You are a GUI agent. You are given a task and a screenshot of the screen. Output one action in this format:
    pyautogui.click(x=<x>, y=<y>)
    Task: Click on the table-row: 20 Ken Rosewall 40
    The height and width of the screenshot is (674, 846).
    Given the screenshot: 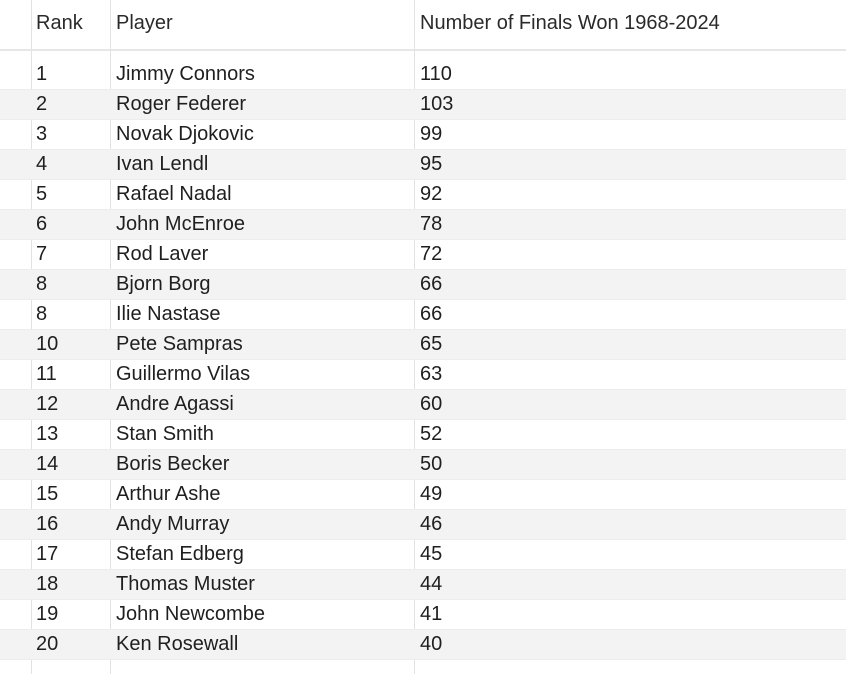 What is the action you would take?
    pyautogui.click(x=423, y=645)
    